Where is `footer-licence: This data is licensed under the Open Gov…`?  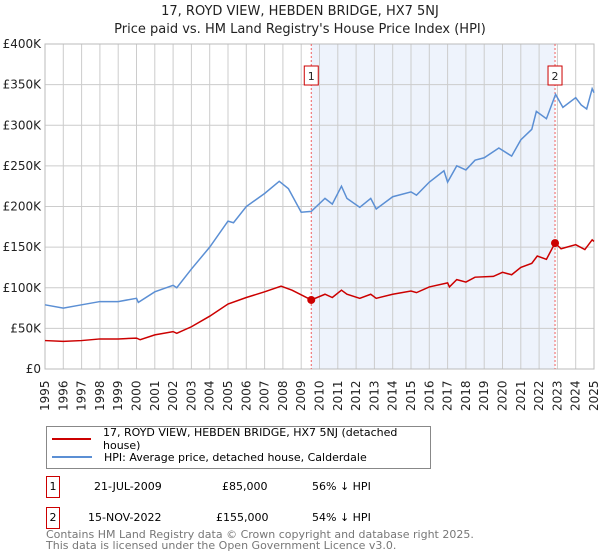 footer-licence: This data is licensed under the Open Gov… is located at coordinates (221, 545).